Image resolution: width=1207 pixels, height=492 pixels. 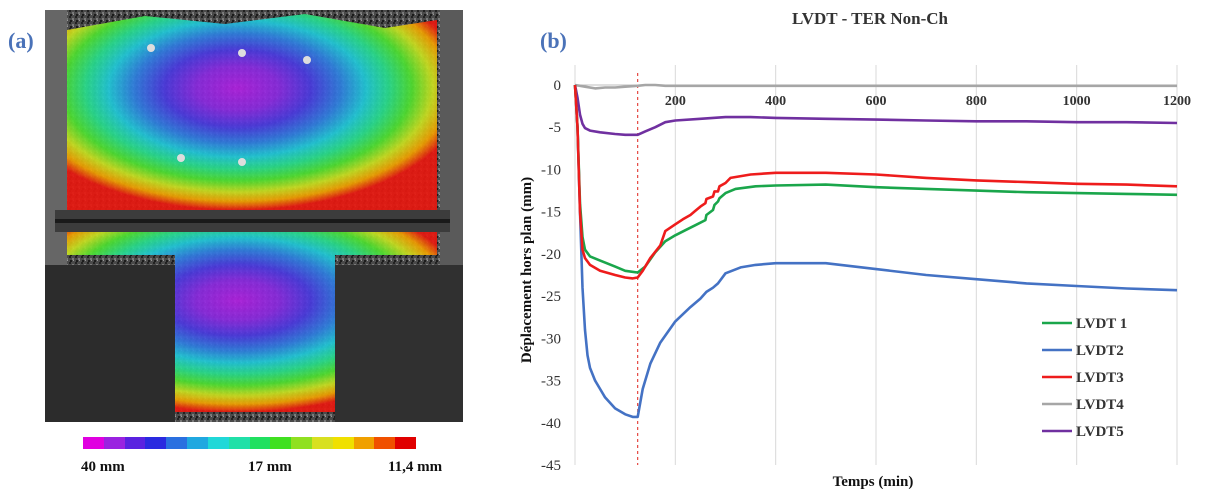 I want to click on y-tick-label: -25, so click(x=551, y=297).